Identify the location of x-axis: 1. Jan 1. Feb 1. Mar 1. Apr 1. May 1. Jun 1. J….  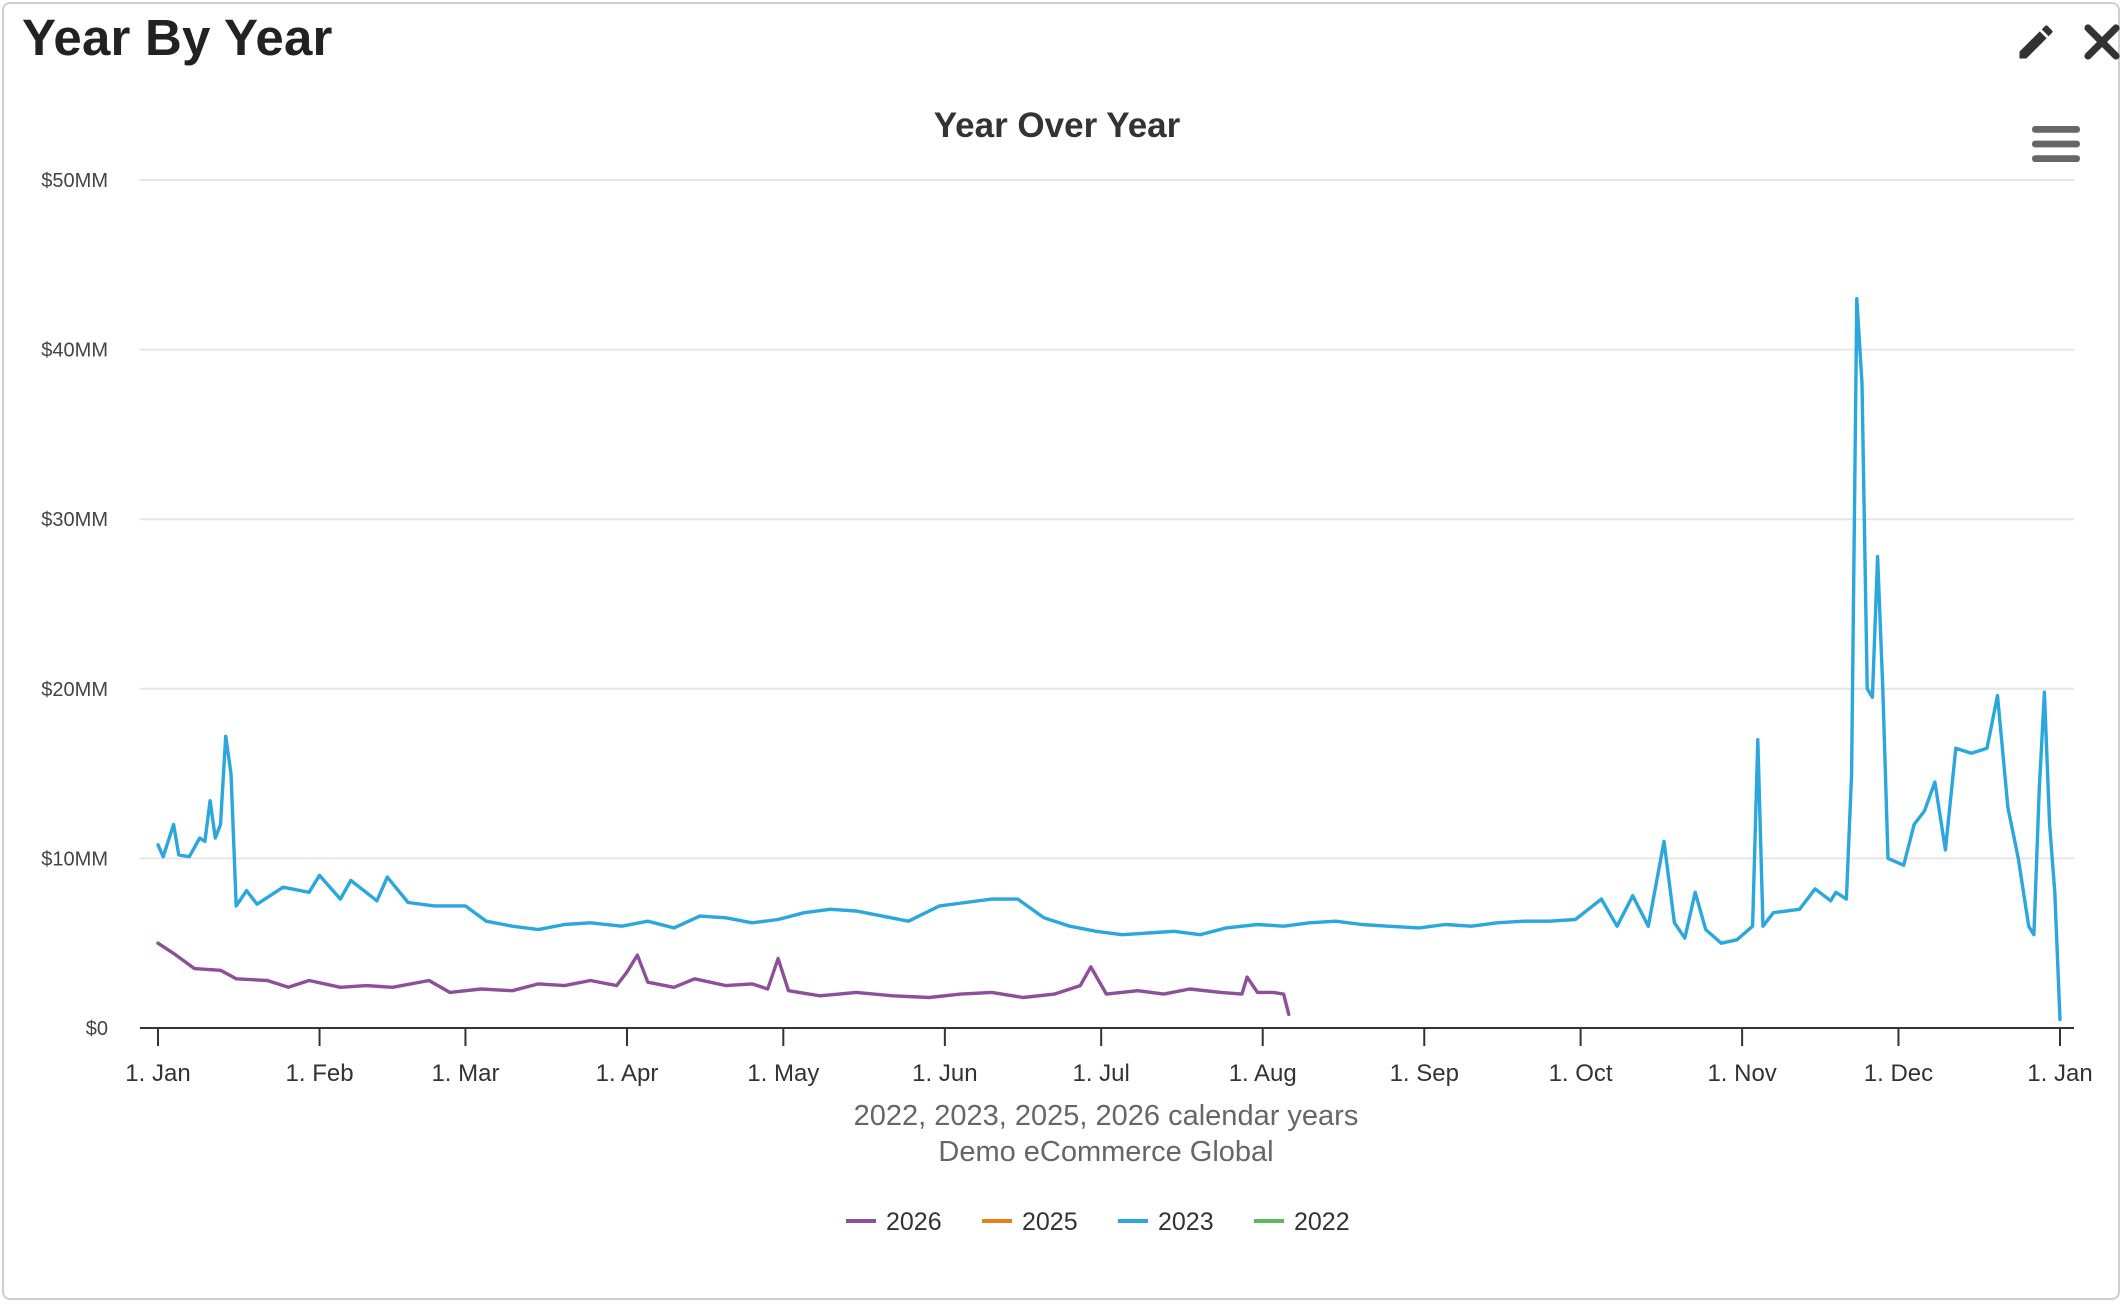
(1109, 1057).